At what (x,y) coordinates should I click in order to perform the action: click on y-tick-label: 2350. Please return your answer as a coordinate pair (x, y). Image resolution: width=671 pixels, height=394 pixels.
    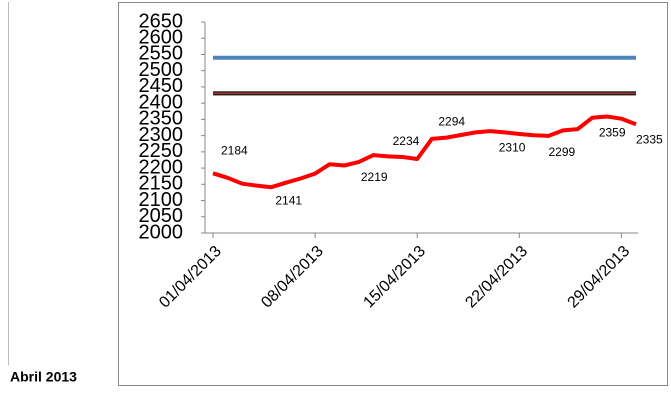
    Looking at the image, I should click on (161, 119).